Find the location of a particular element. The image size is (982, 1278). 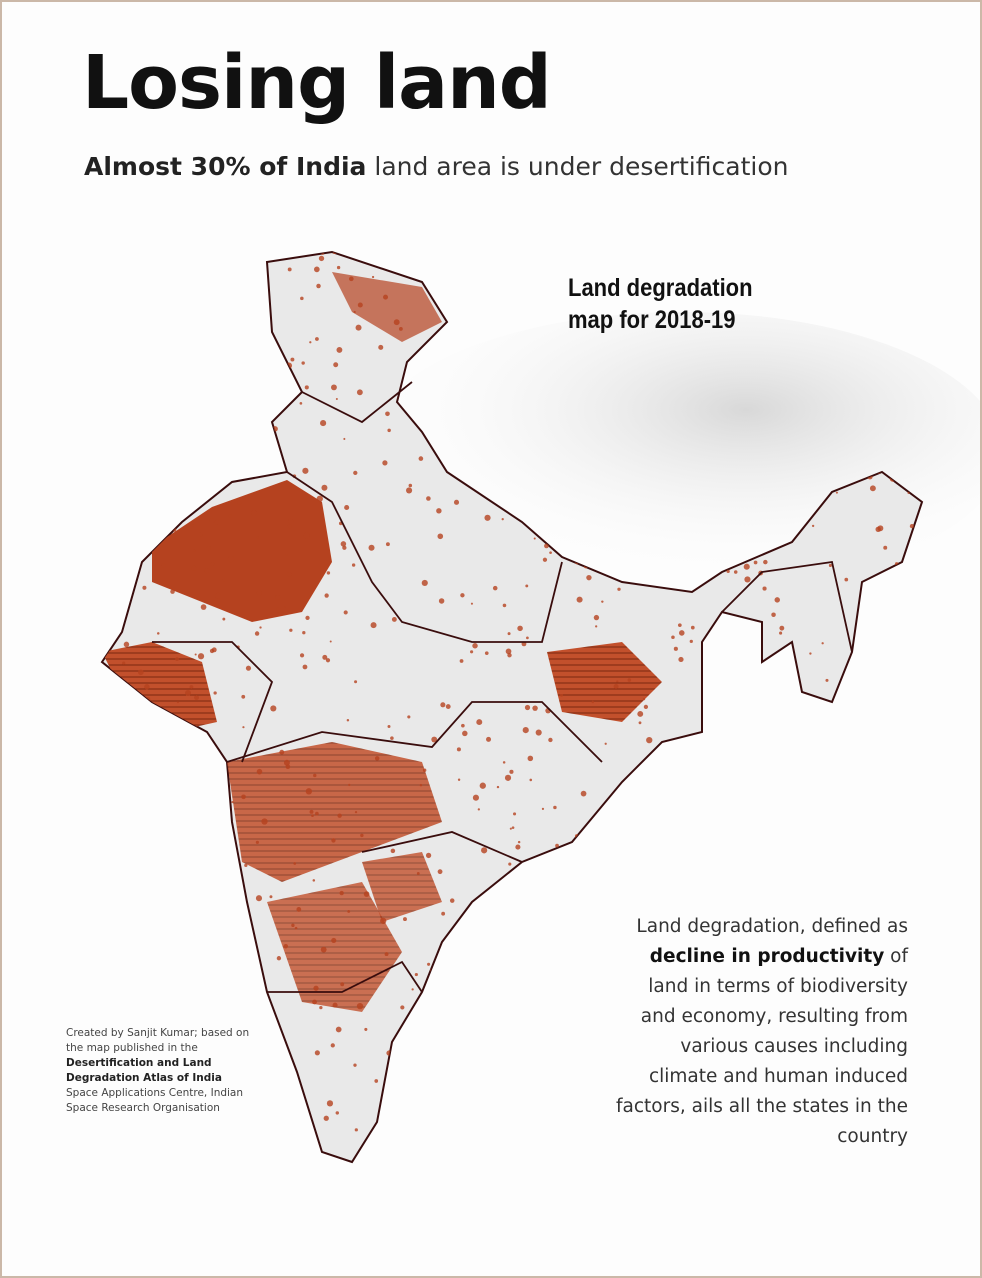

map-label-line1: Land degradation is located at coordinates (660, 288).